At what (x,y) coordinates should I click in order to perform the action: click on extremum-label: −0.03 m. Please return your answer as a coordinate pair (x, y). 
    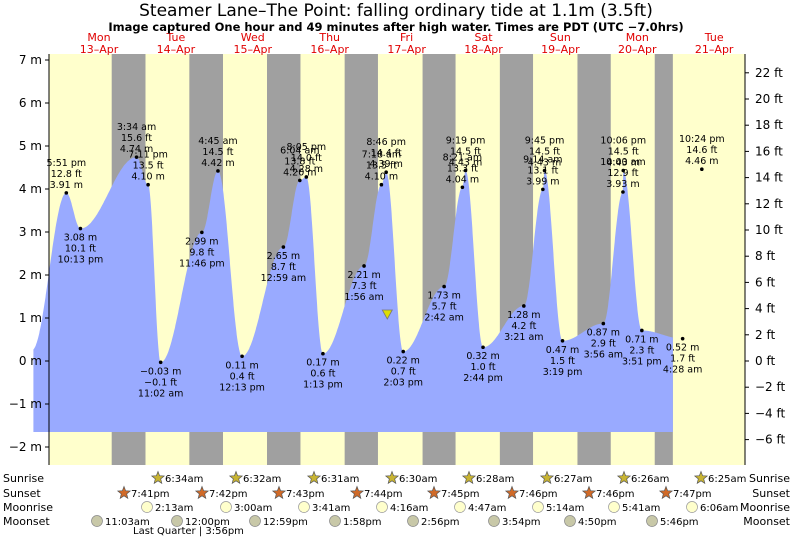
    Looking at the image, I should click on (160, 371).